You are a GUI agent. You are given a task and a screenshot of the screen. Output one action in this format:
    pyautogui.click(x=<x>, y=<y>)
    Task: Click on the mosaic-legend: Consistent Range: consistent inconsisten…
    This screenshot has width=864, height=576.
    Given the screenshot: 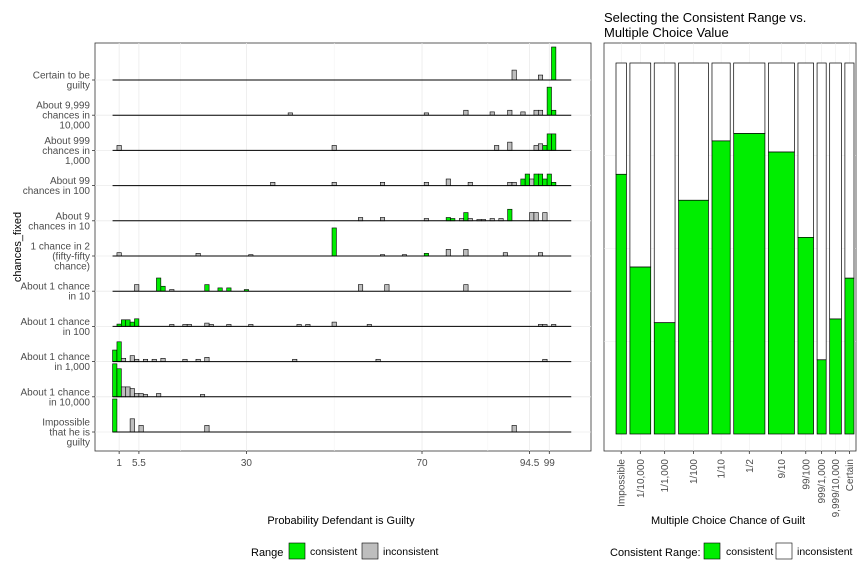 What is the action you would take?
    pyautogui.click(x=731, y=551)
    